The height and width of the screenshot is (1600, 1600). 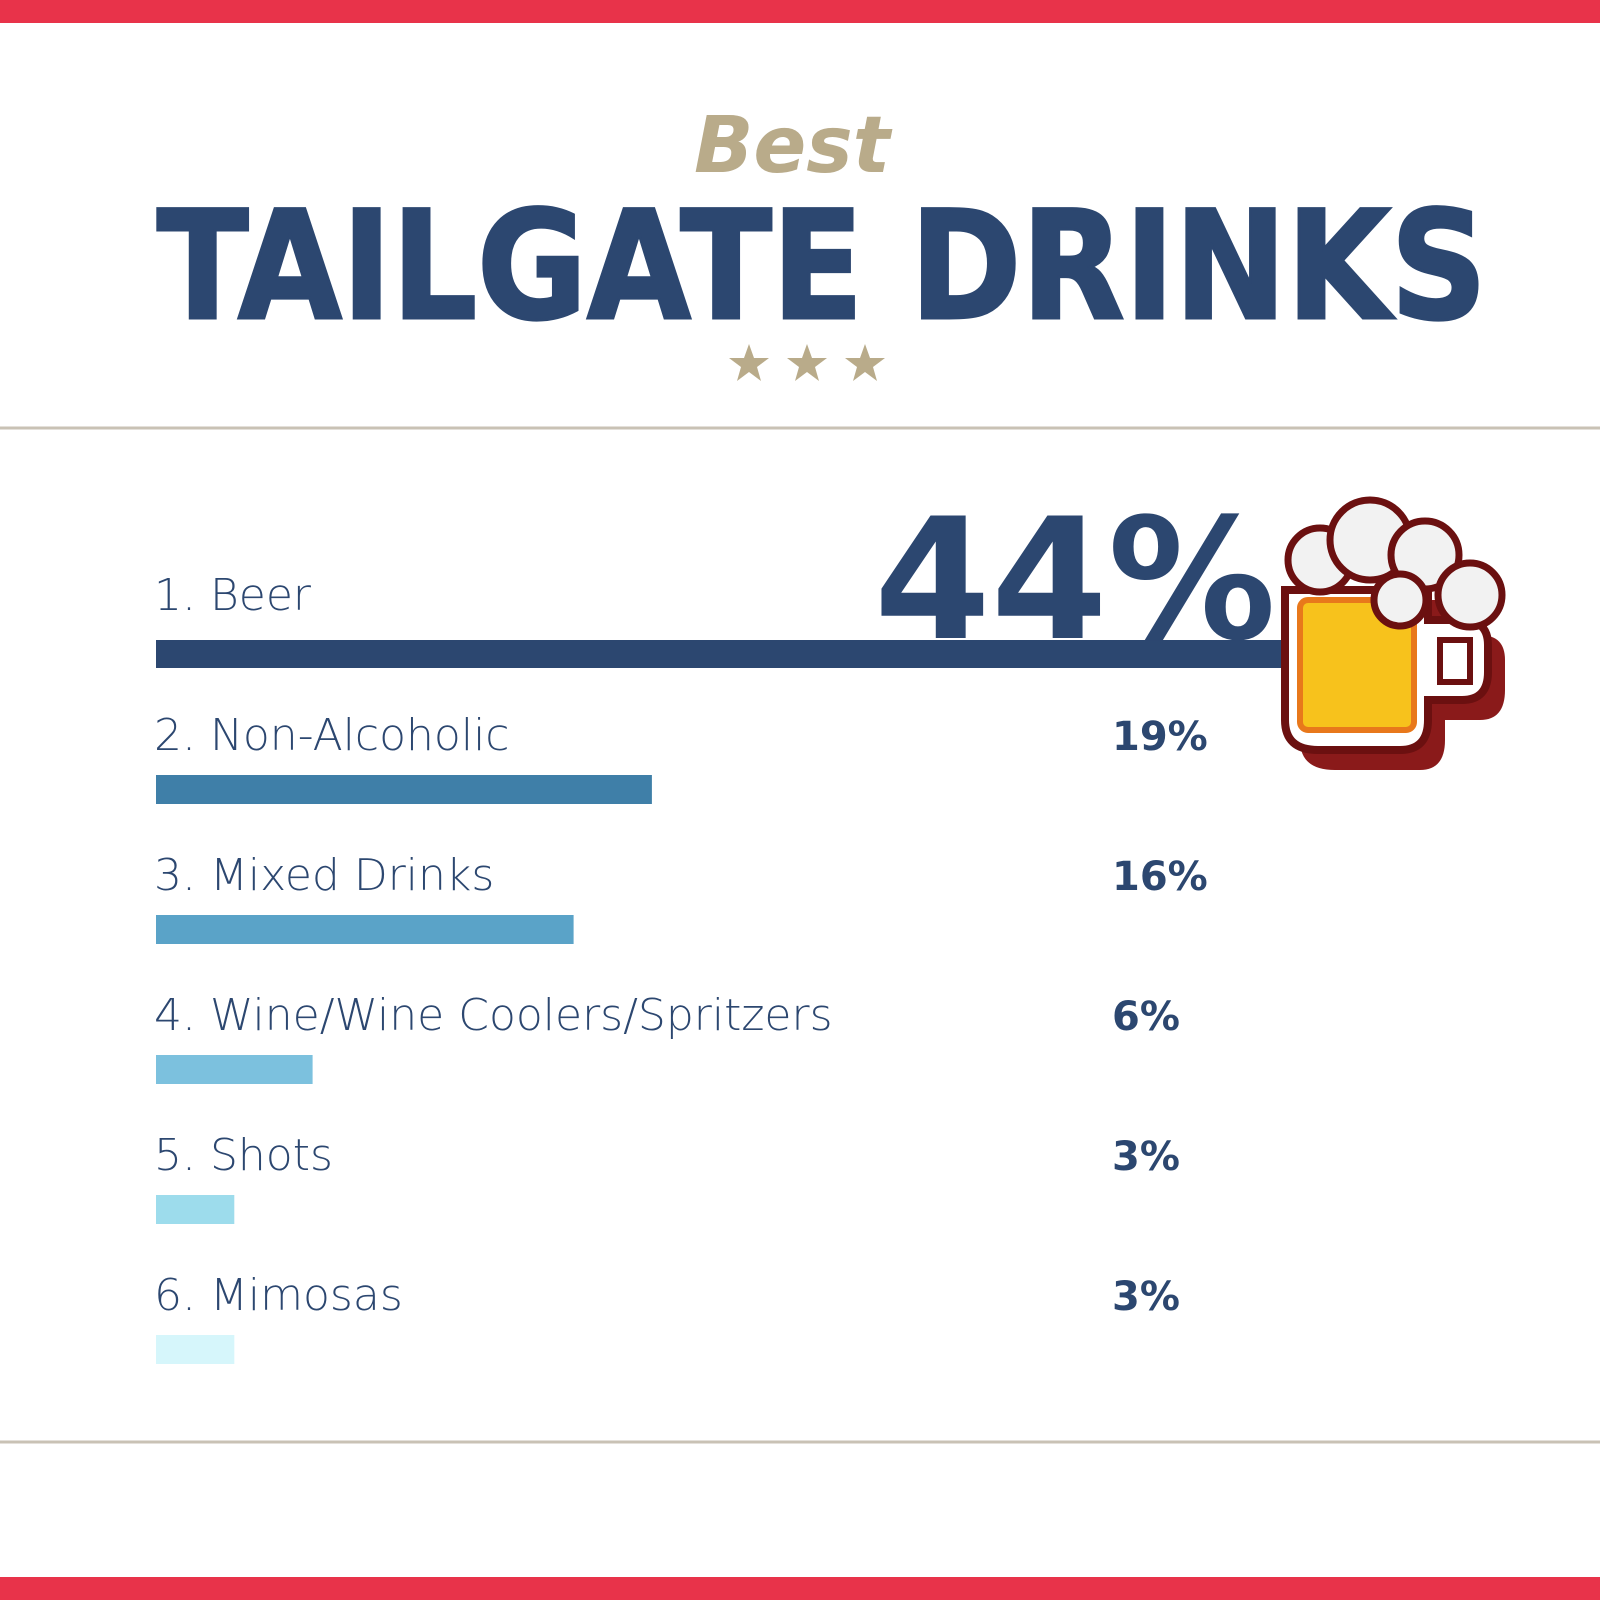 I want to click on beer-mug, so click(x=1393, y=633).